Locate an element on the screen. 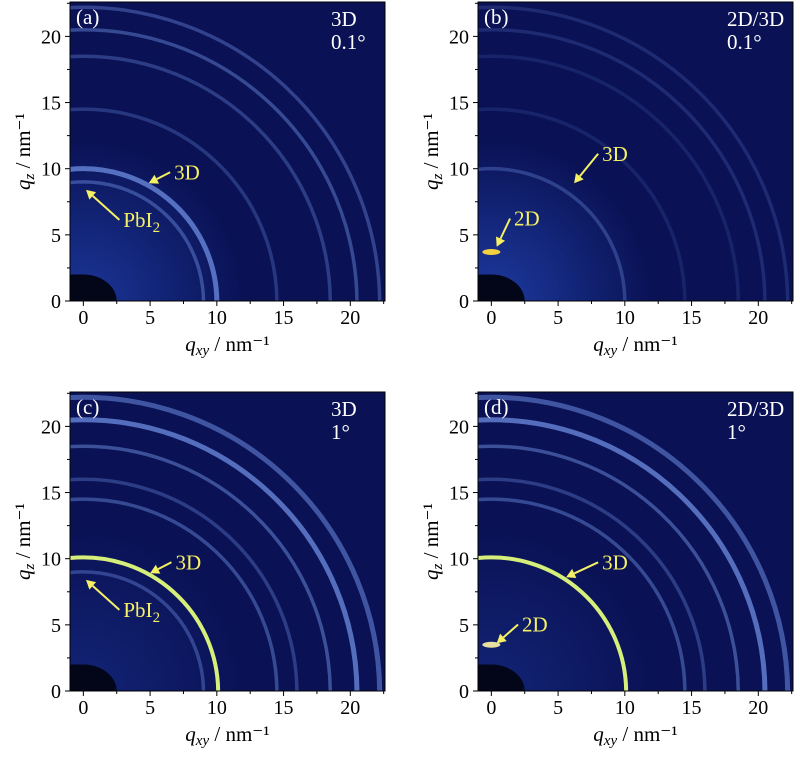 The width and height of the screenshot is (800, 764). incidence-angle-label: 0.1° is located at coordinates (348, 42).